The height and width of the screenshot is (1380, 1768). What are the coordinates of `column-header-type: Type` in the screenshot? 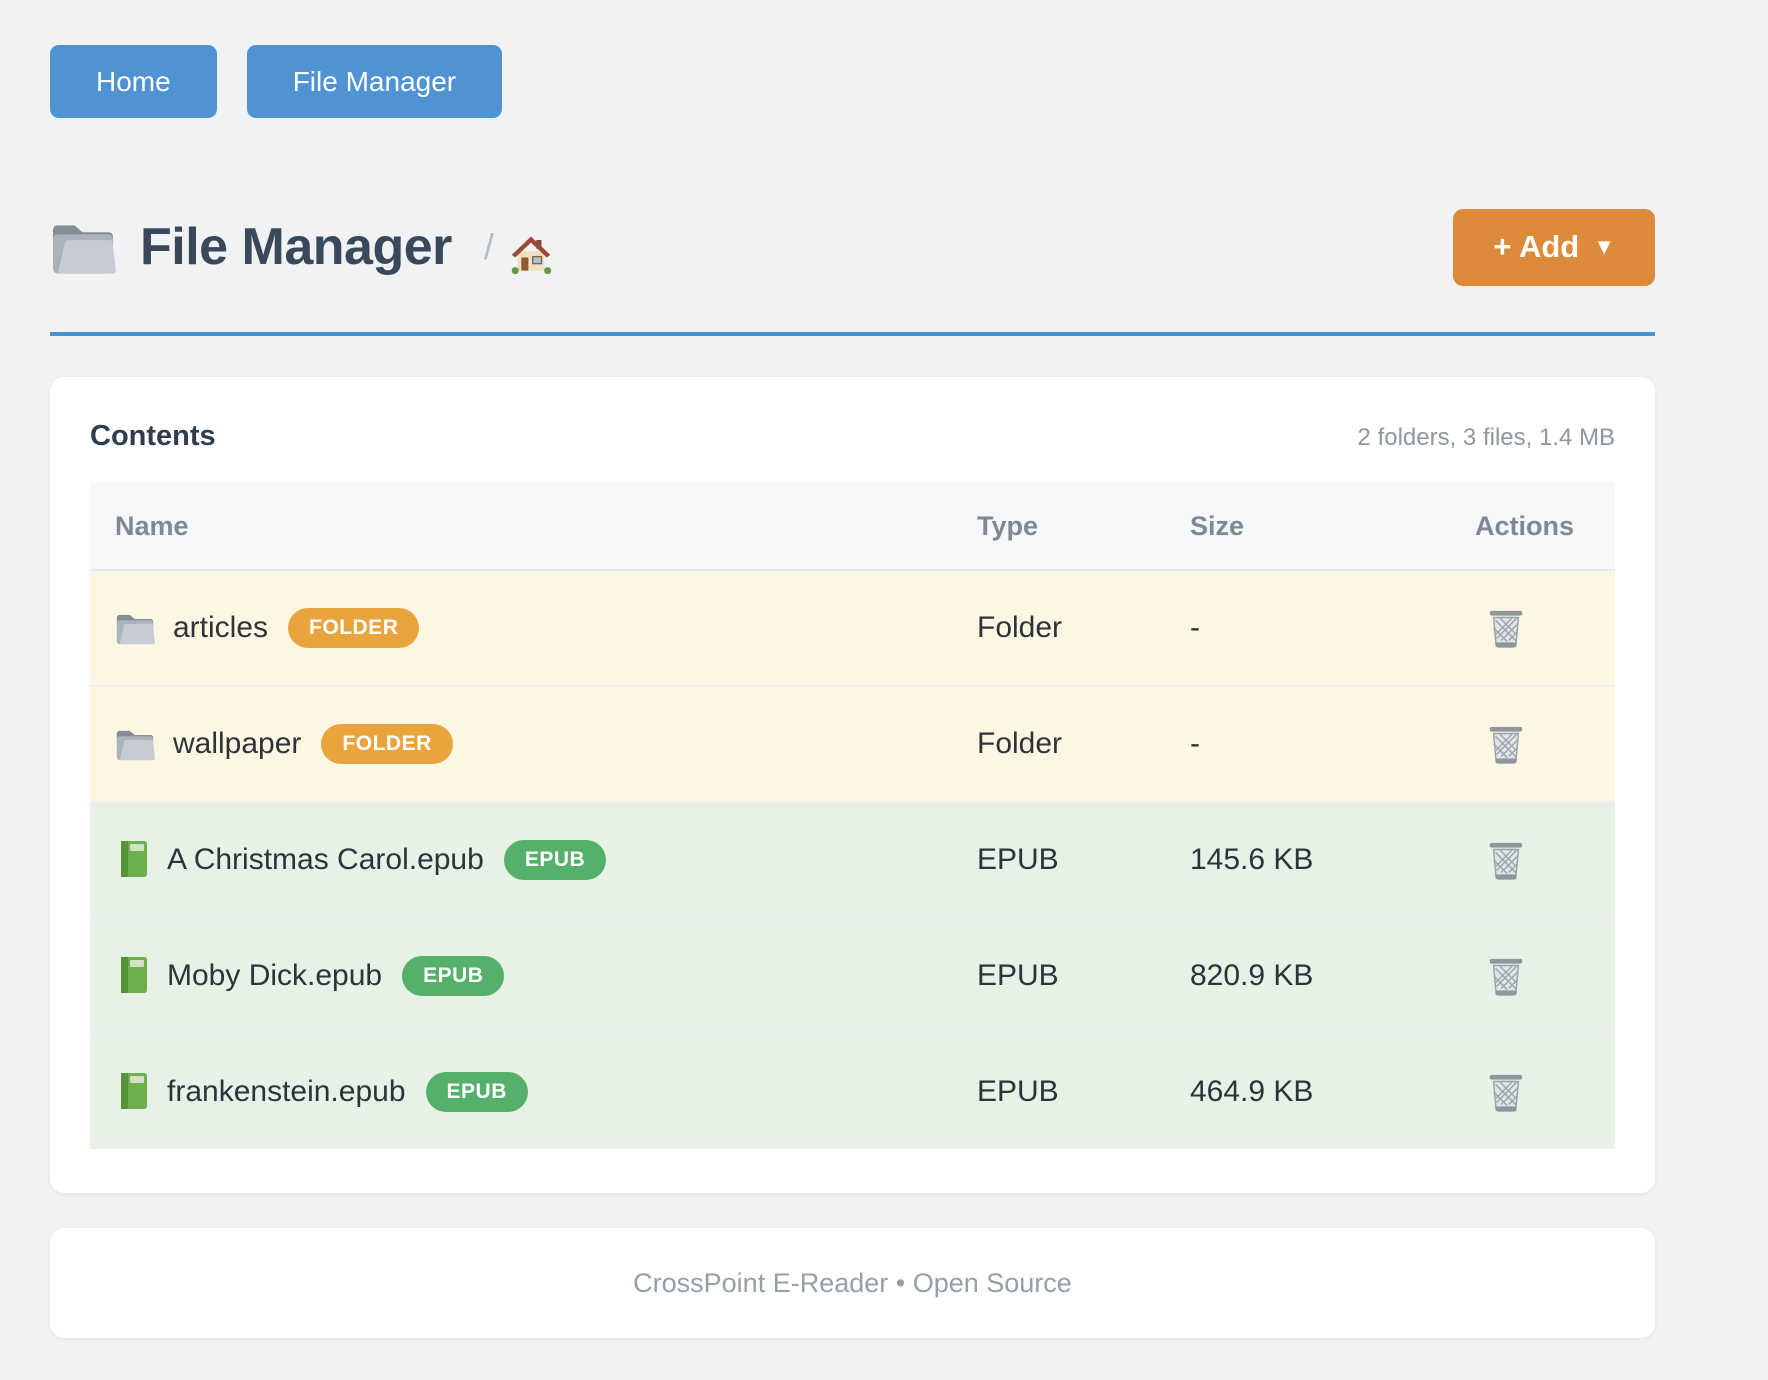 It's located at (1082, 527).